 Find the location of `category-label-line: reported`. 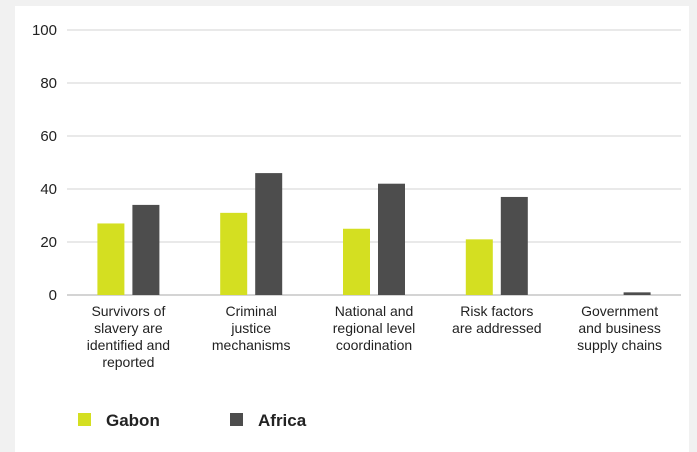

category-label-line: reported is located at coordinates (128, 362).